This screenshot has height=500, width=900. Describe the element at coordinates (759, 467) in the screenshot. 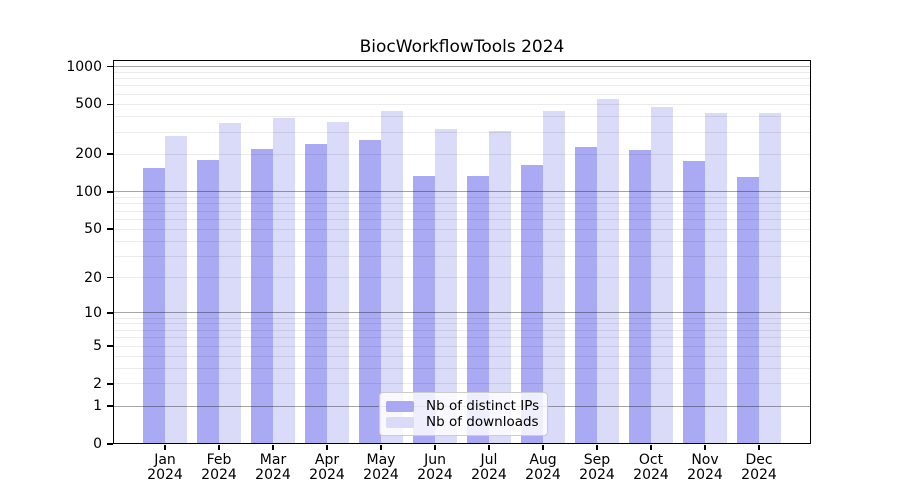

I see `x-tick-label-dec: Dec 2024` at that location.